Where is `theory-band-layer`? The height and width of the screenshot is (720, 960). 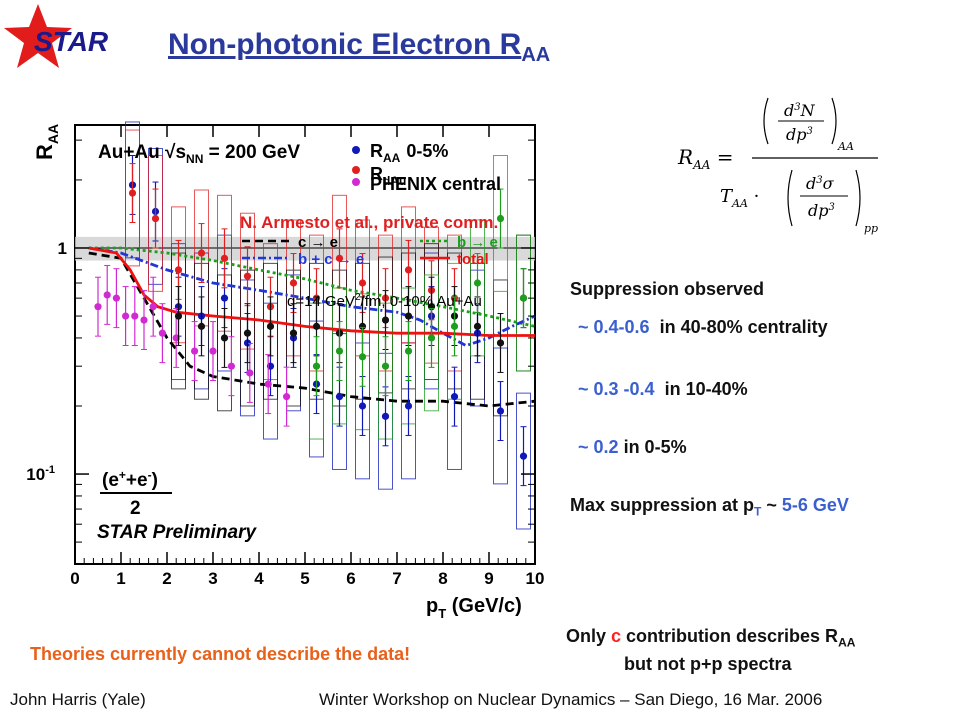
theory-band-layer is located at coordinates (305, 248).